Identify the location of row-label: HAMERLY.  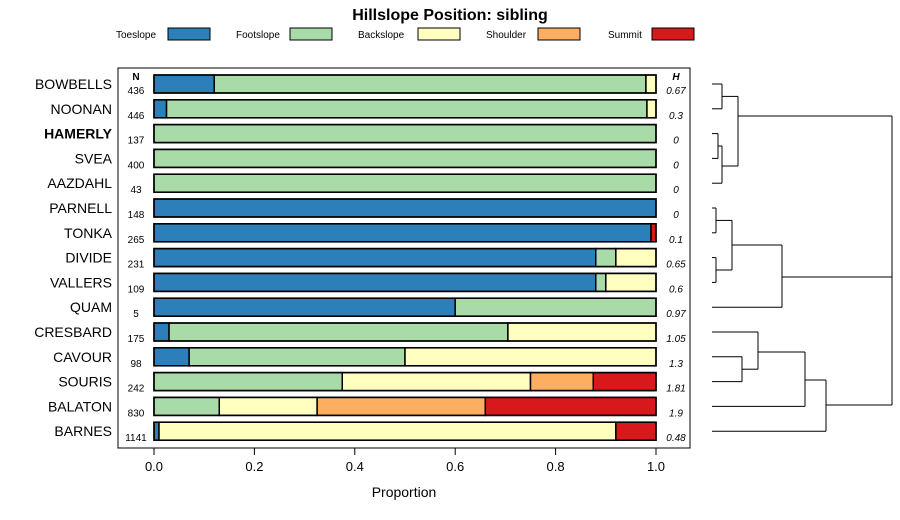
(78, 134).